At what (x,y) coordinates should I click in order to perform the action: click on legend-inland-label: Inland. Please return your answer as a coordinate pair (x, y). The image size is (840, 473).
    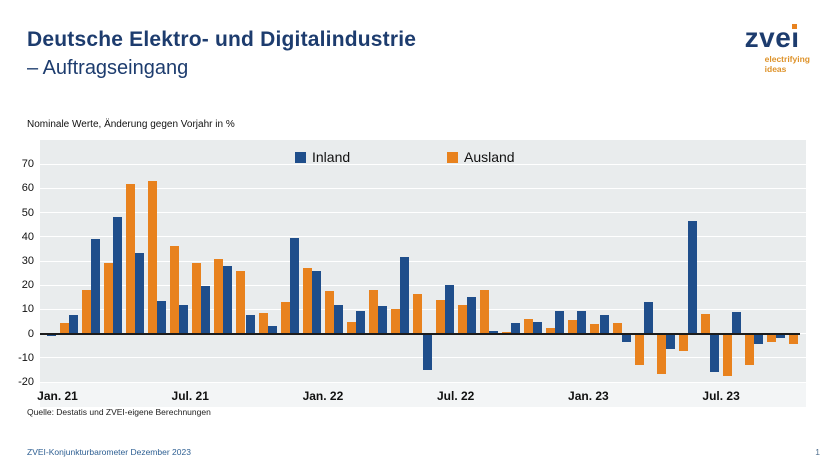
    Looking at the image, I should click on (331, 157).